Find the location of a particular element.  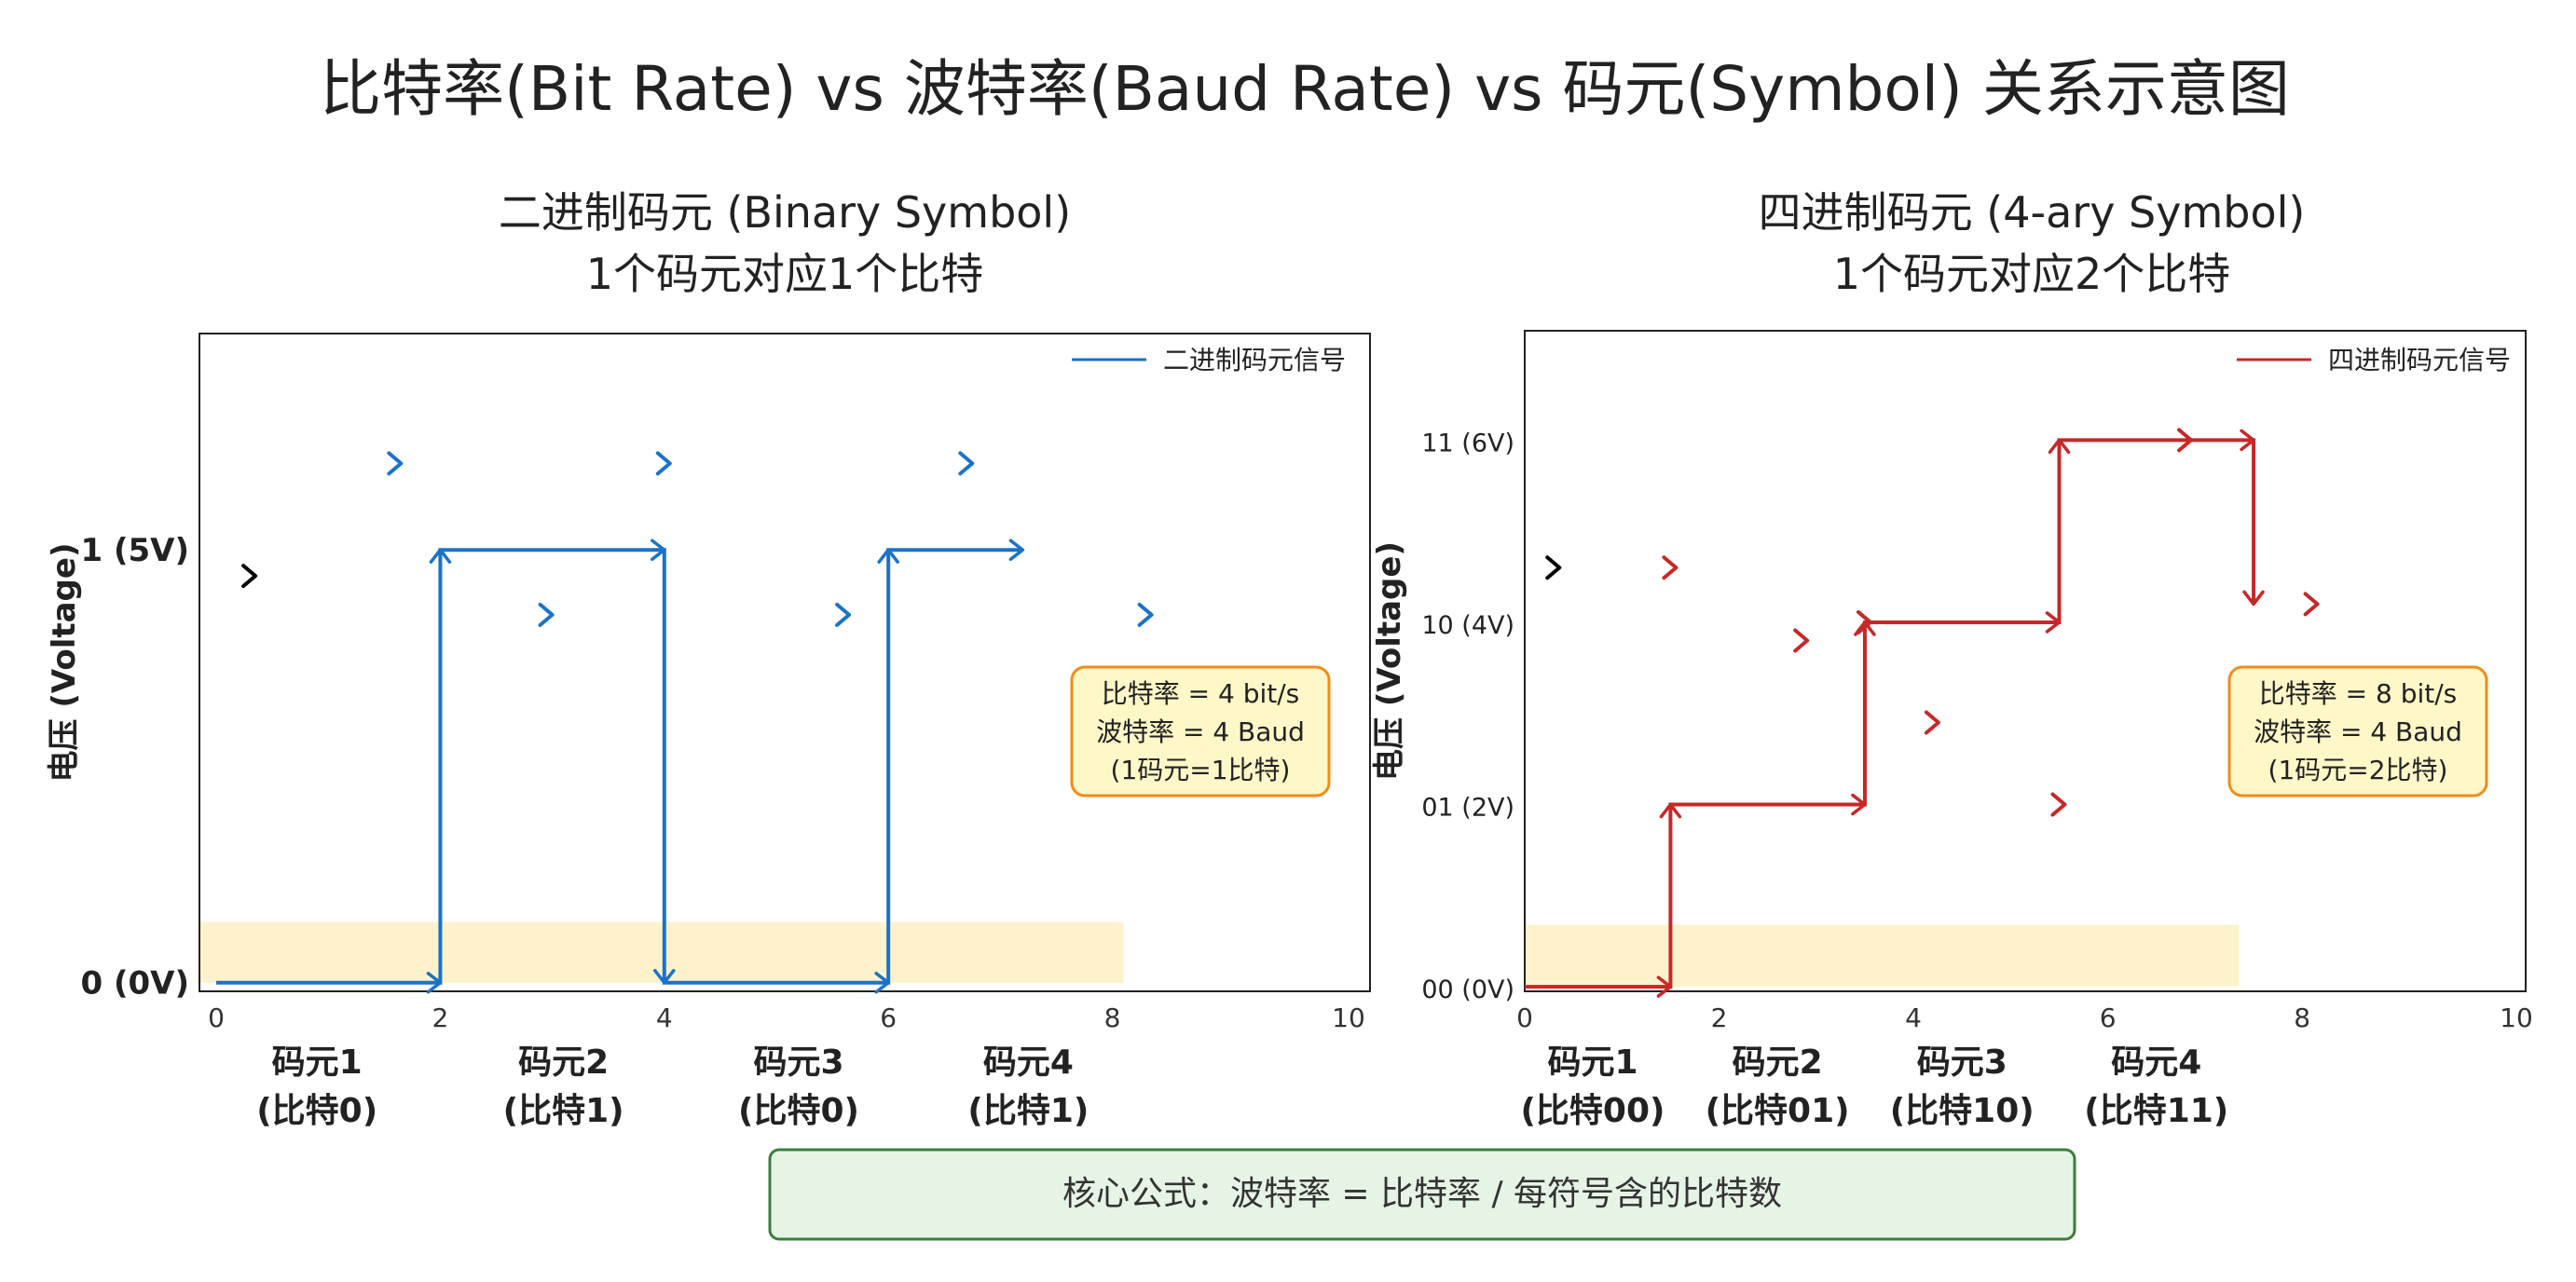

y-tick-label: 11 (6V) is located at coordinates (1467, 443).